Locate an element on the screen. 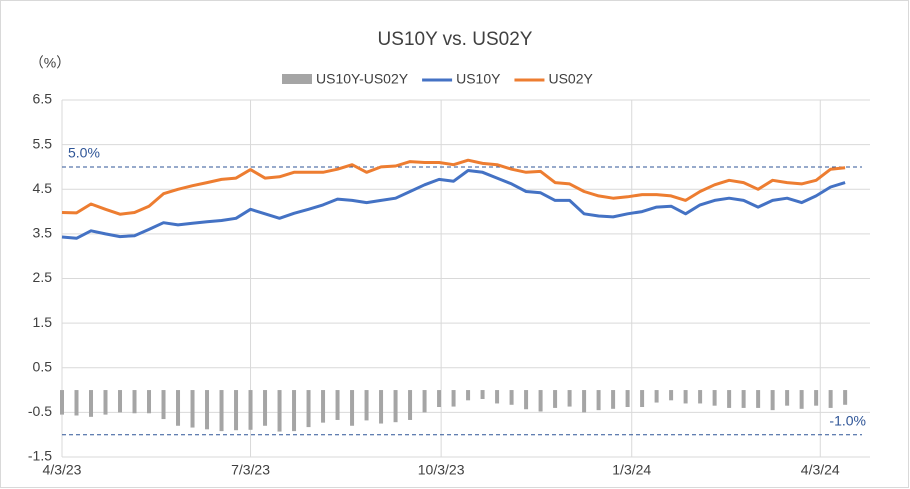 Image resolution: width=910 pixels, height=489 pixels. reference-label: -1.0% is located at coordinates (847, 420).